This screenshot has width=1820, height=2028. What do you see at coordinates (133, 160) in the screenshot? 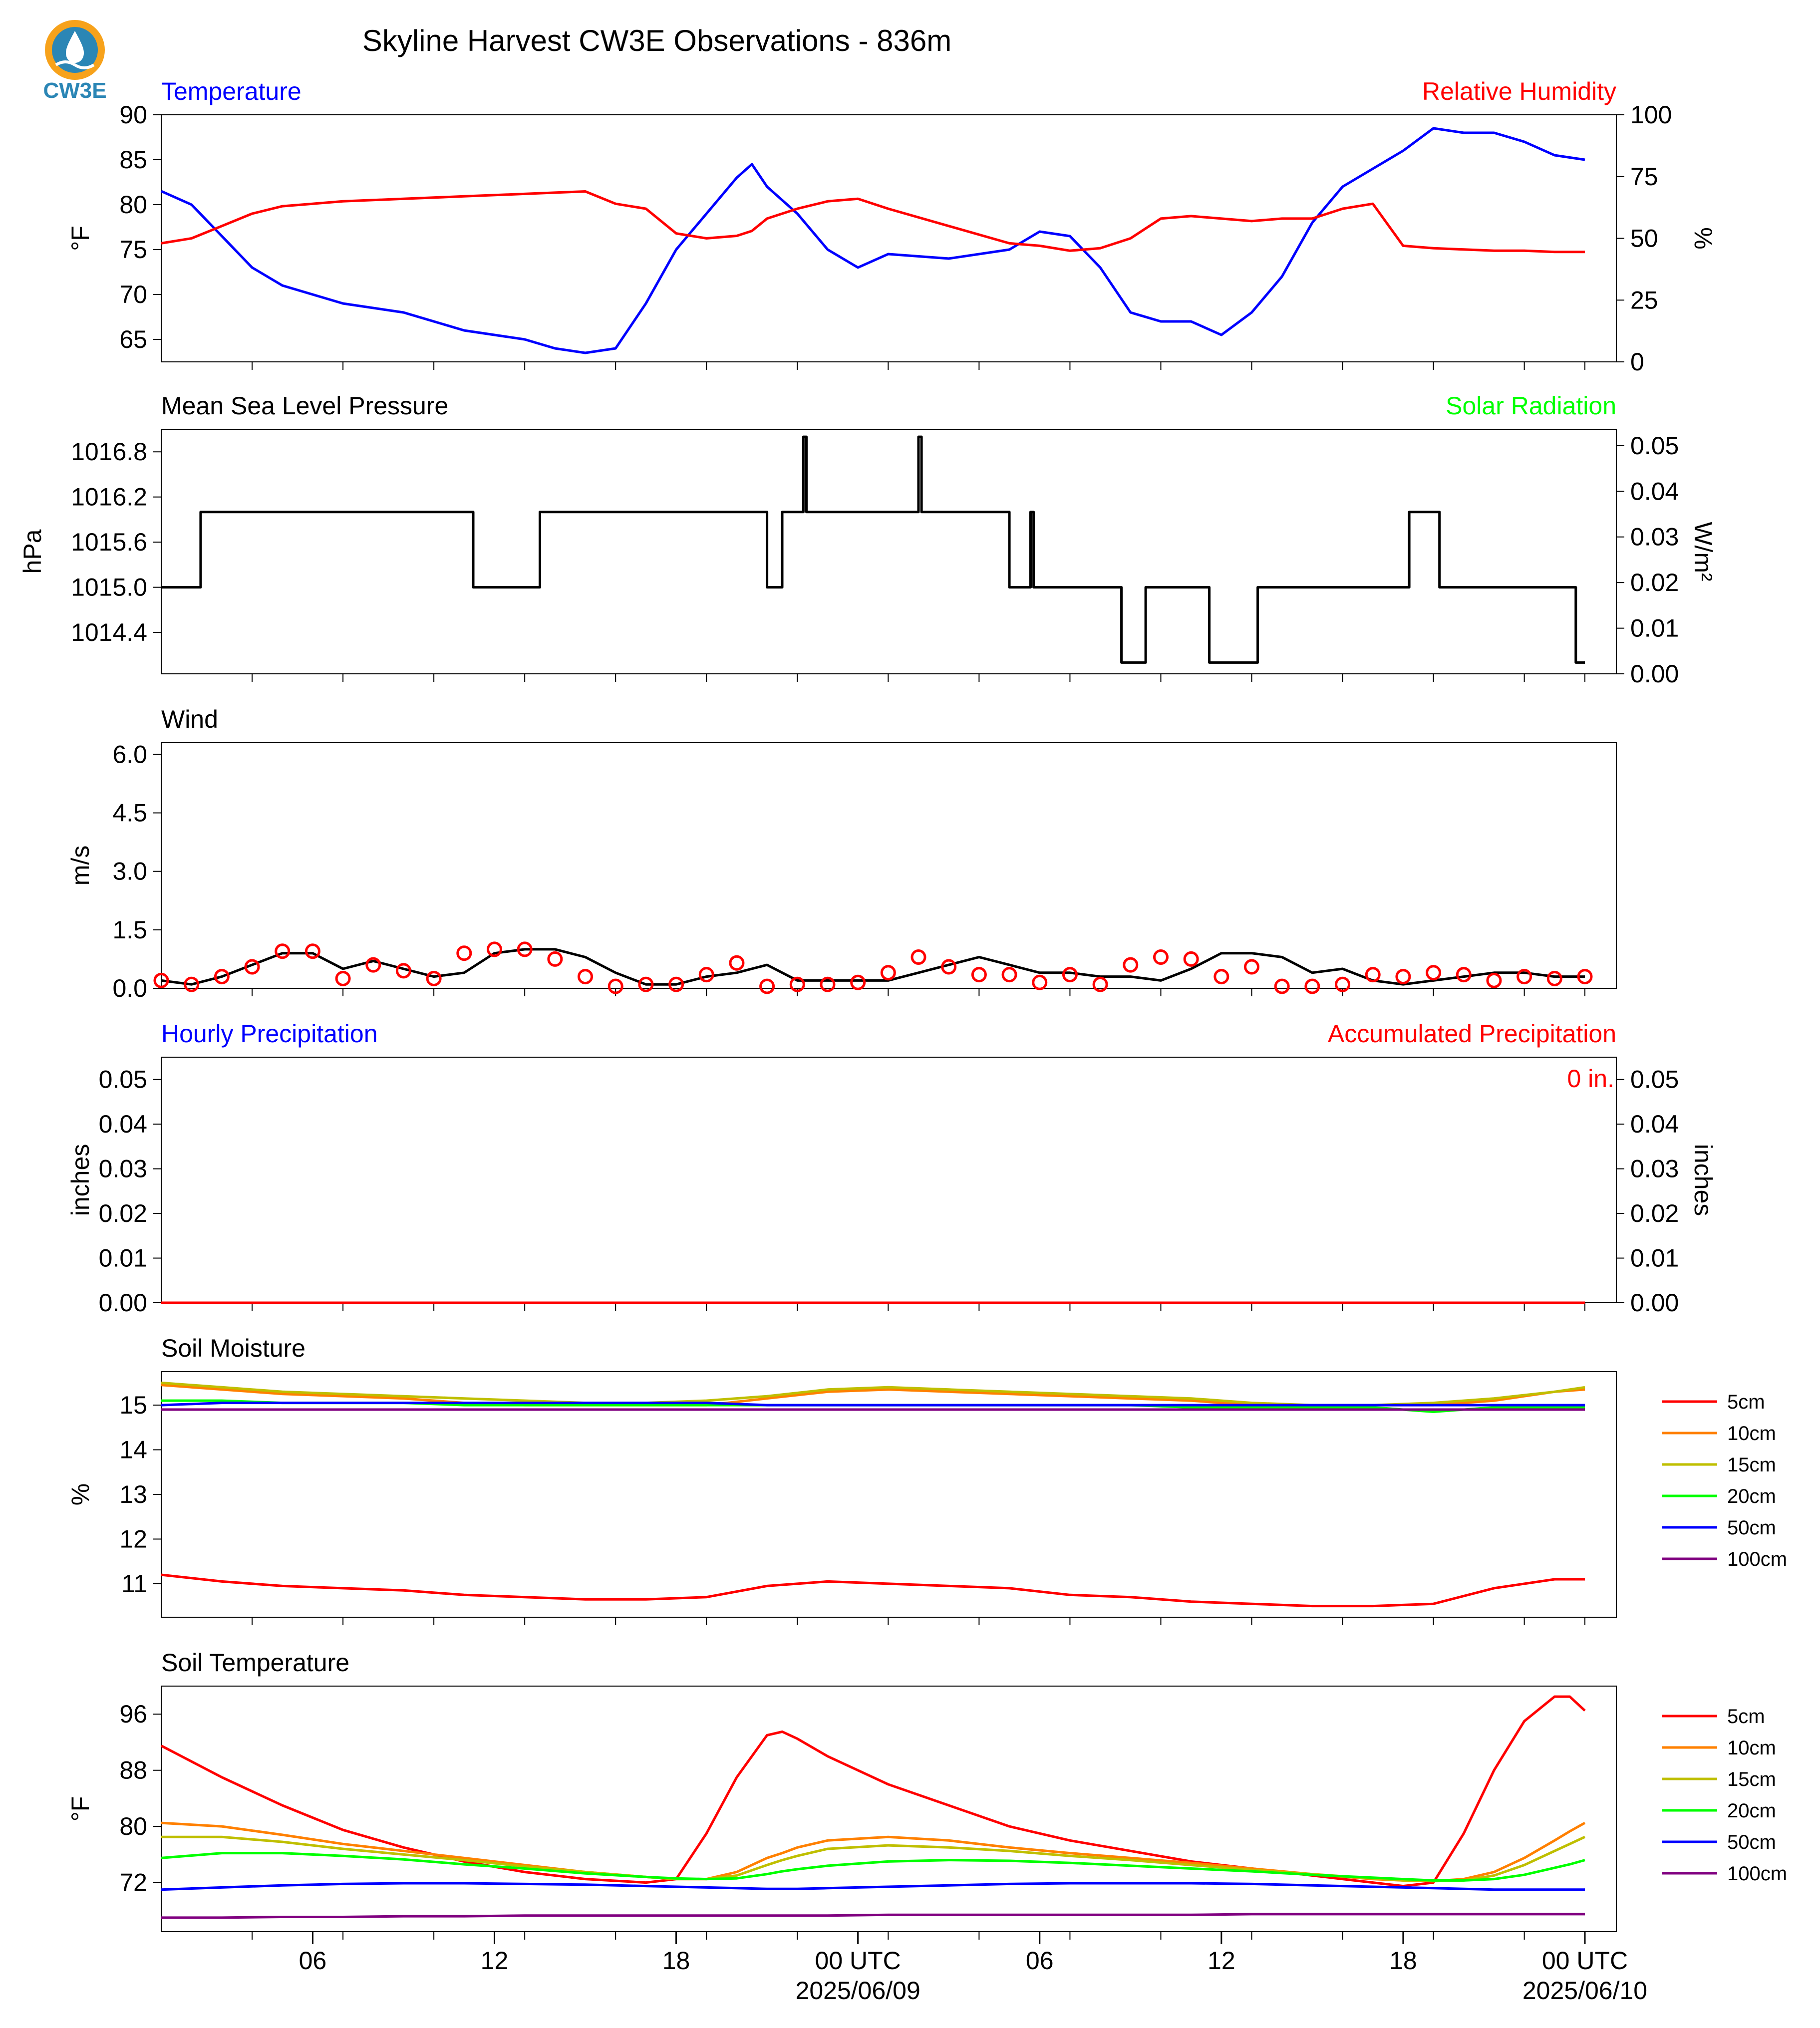
I see `y-tick-label: 85` at bounding box center [133, 160].